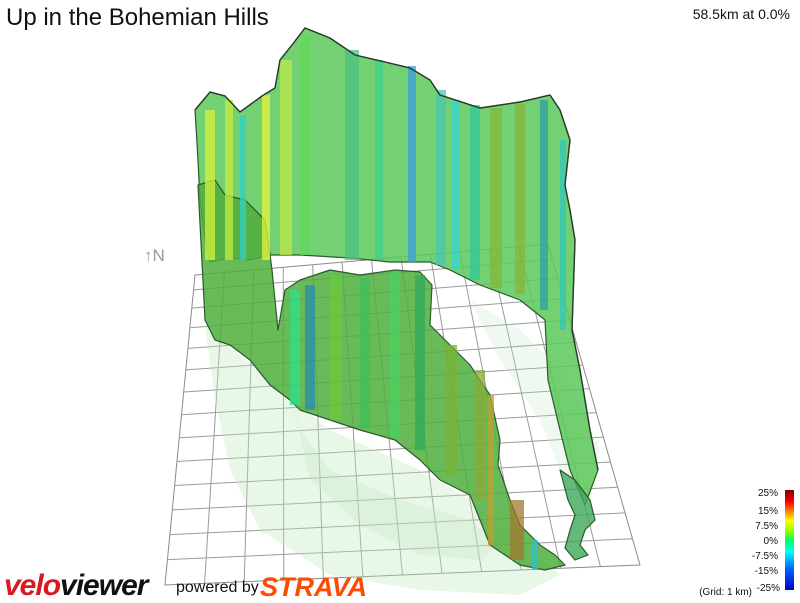  What do you see at coordinates (217, 587) in the screenshot?
I see `powered-by-label: powered by` at bounding box center [217, 587].